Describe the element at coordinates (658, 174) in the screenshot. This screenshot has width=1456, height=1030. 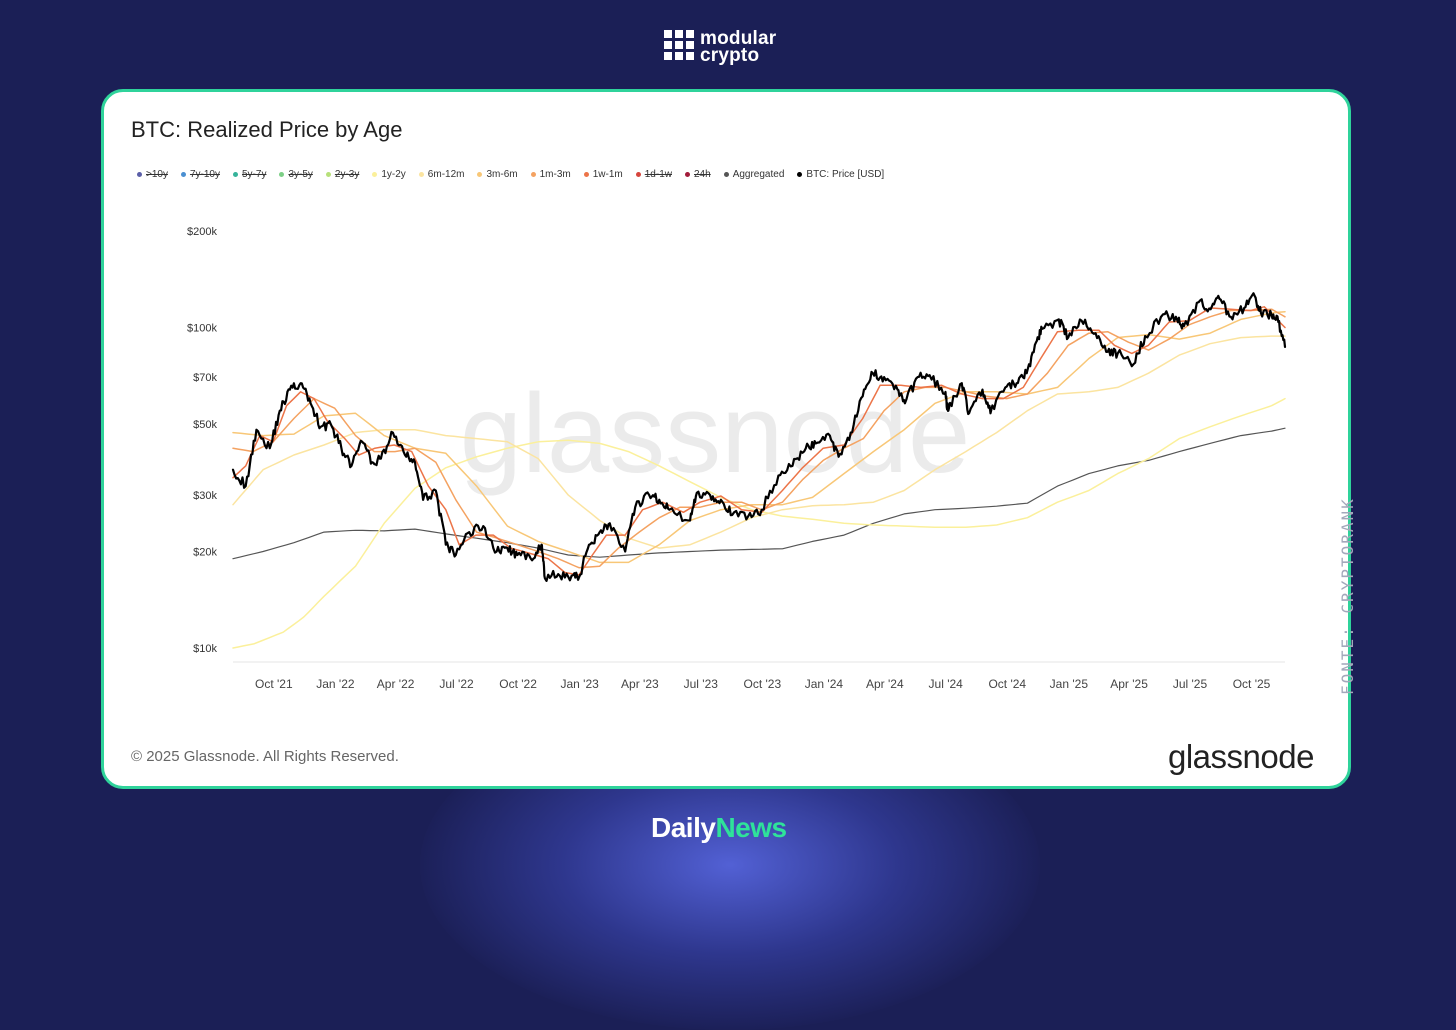
I see `legend-label: 1d-1w` at that location.